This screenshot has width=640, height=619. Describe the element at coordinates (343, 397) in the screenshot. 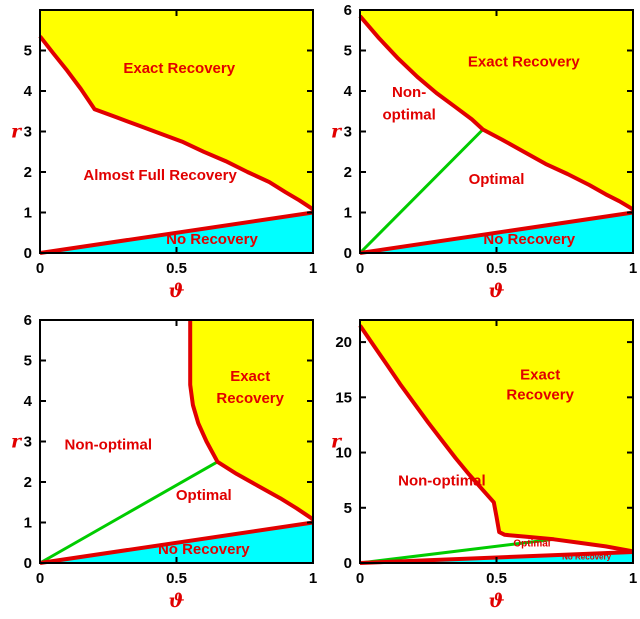

I see `y-tick-label: 15` at that location.